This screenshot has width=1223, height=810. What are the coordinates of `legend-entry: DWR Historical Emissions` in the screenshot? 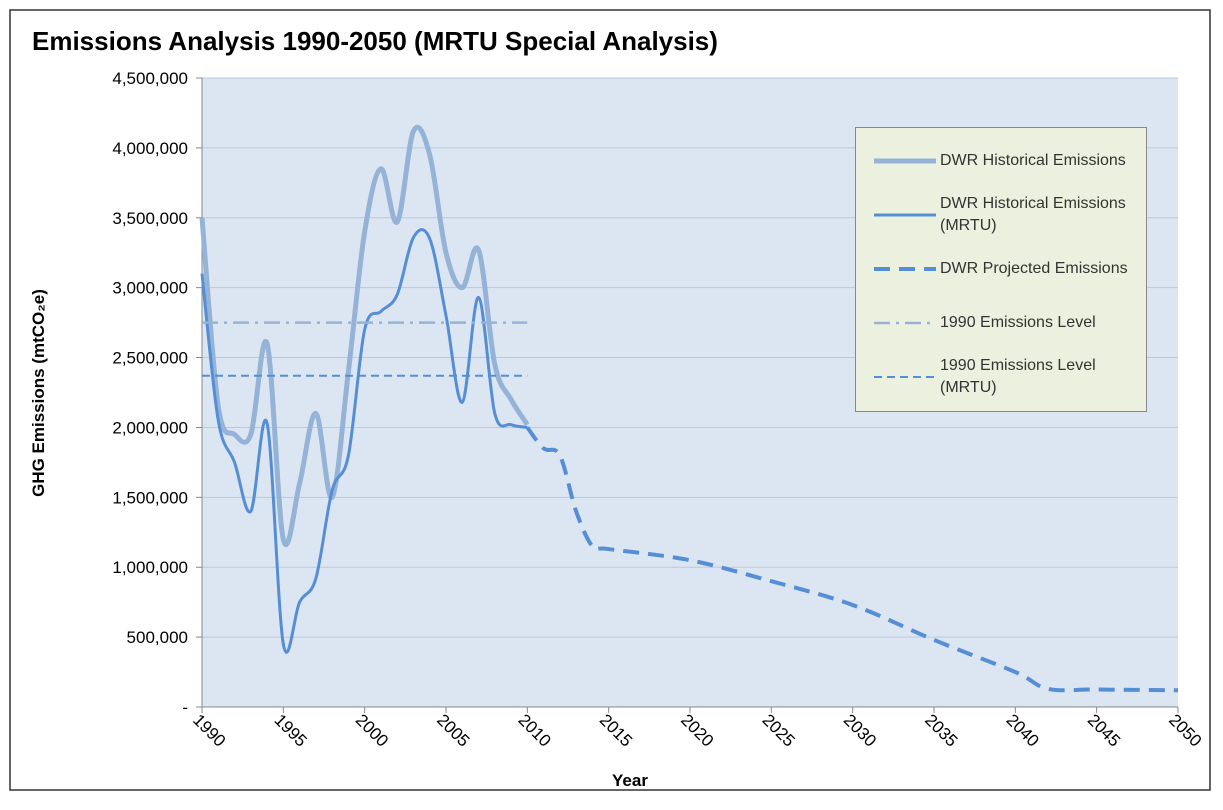 It's located at (1001, 161).